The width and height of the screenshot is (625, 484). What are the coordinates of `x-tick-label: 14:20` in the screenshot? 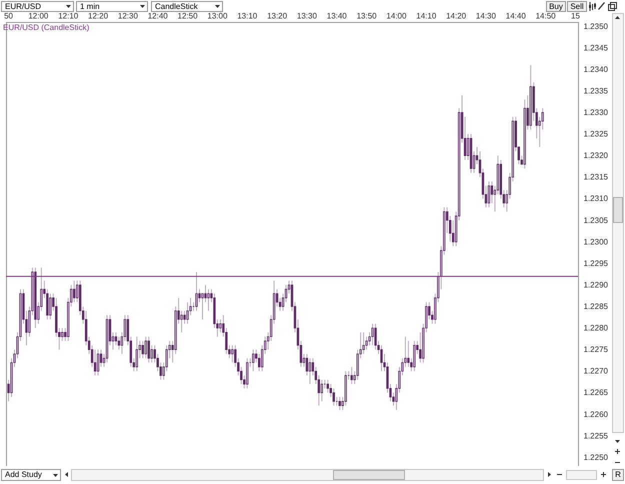 It's located at (456, 16).